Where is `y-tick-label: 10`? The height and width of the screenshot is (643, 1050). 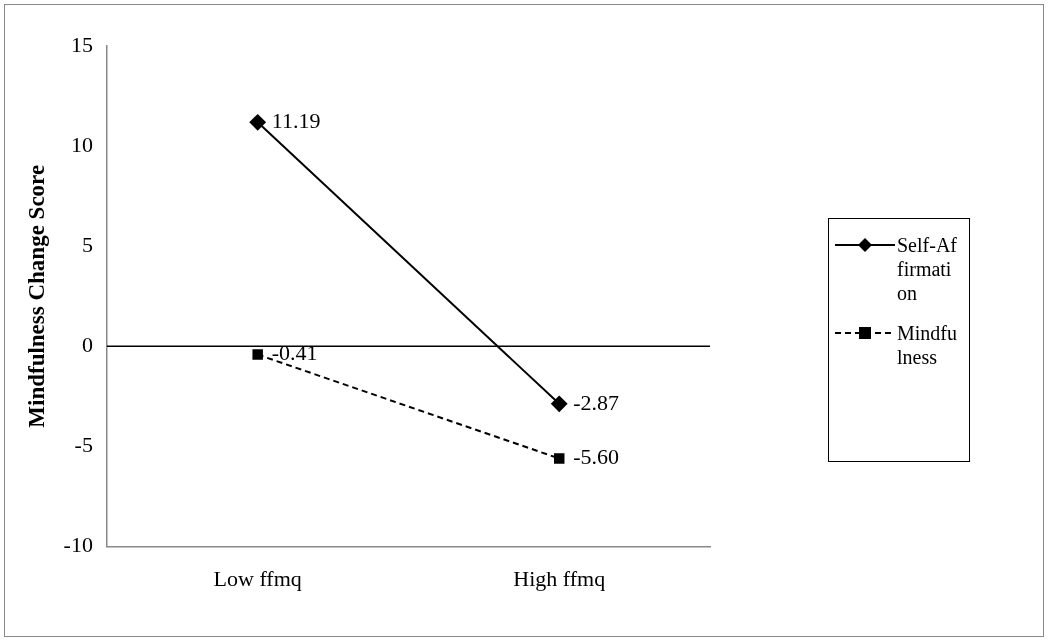
y-tick-label: 10 is located at coordinates (81, 144).